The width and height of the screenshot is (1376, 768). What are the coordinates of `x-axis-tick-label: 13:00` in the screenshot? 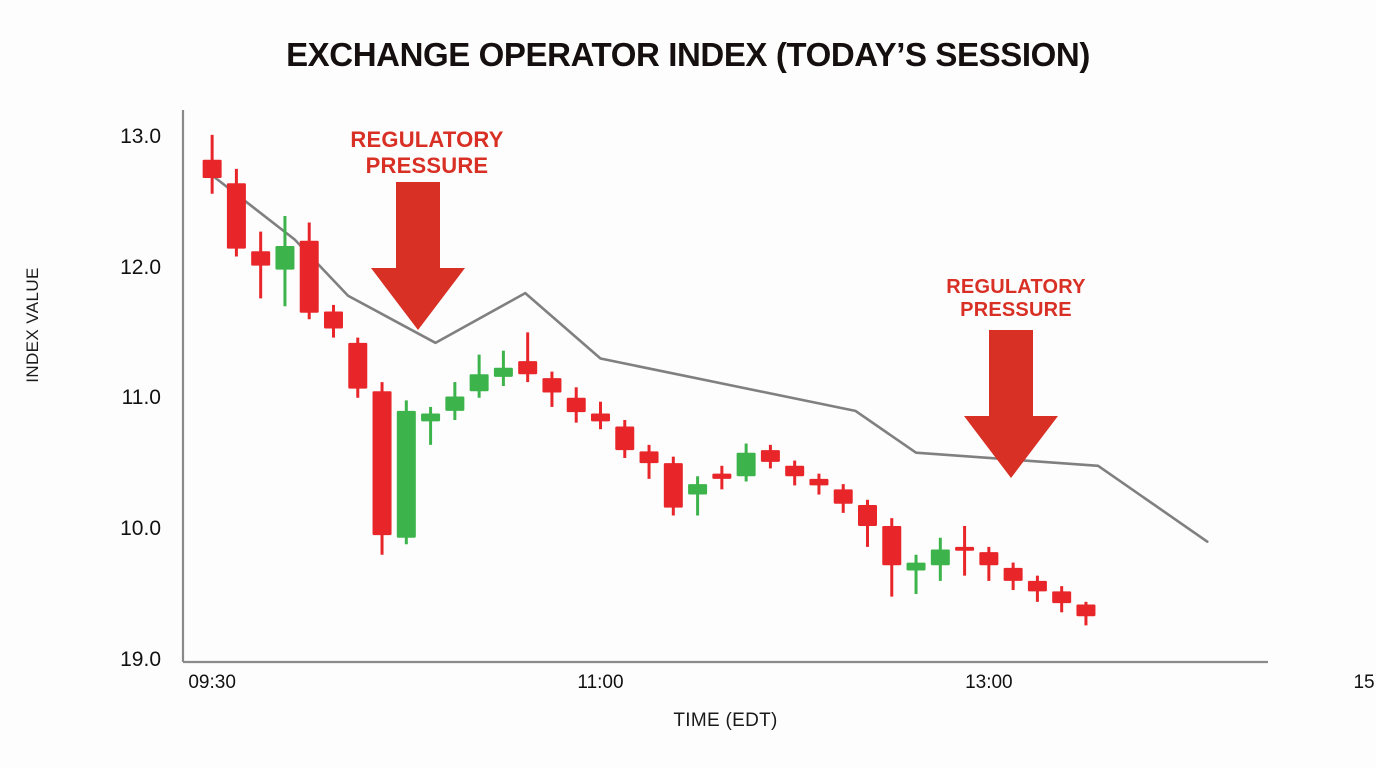 It's located at (989, 682).